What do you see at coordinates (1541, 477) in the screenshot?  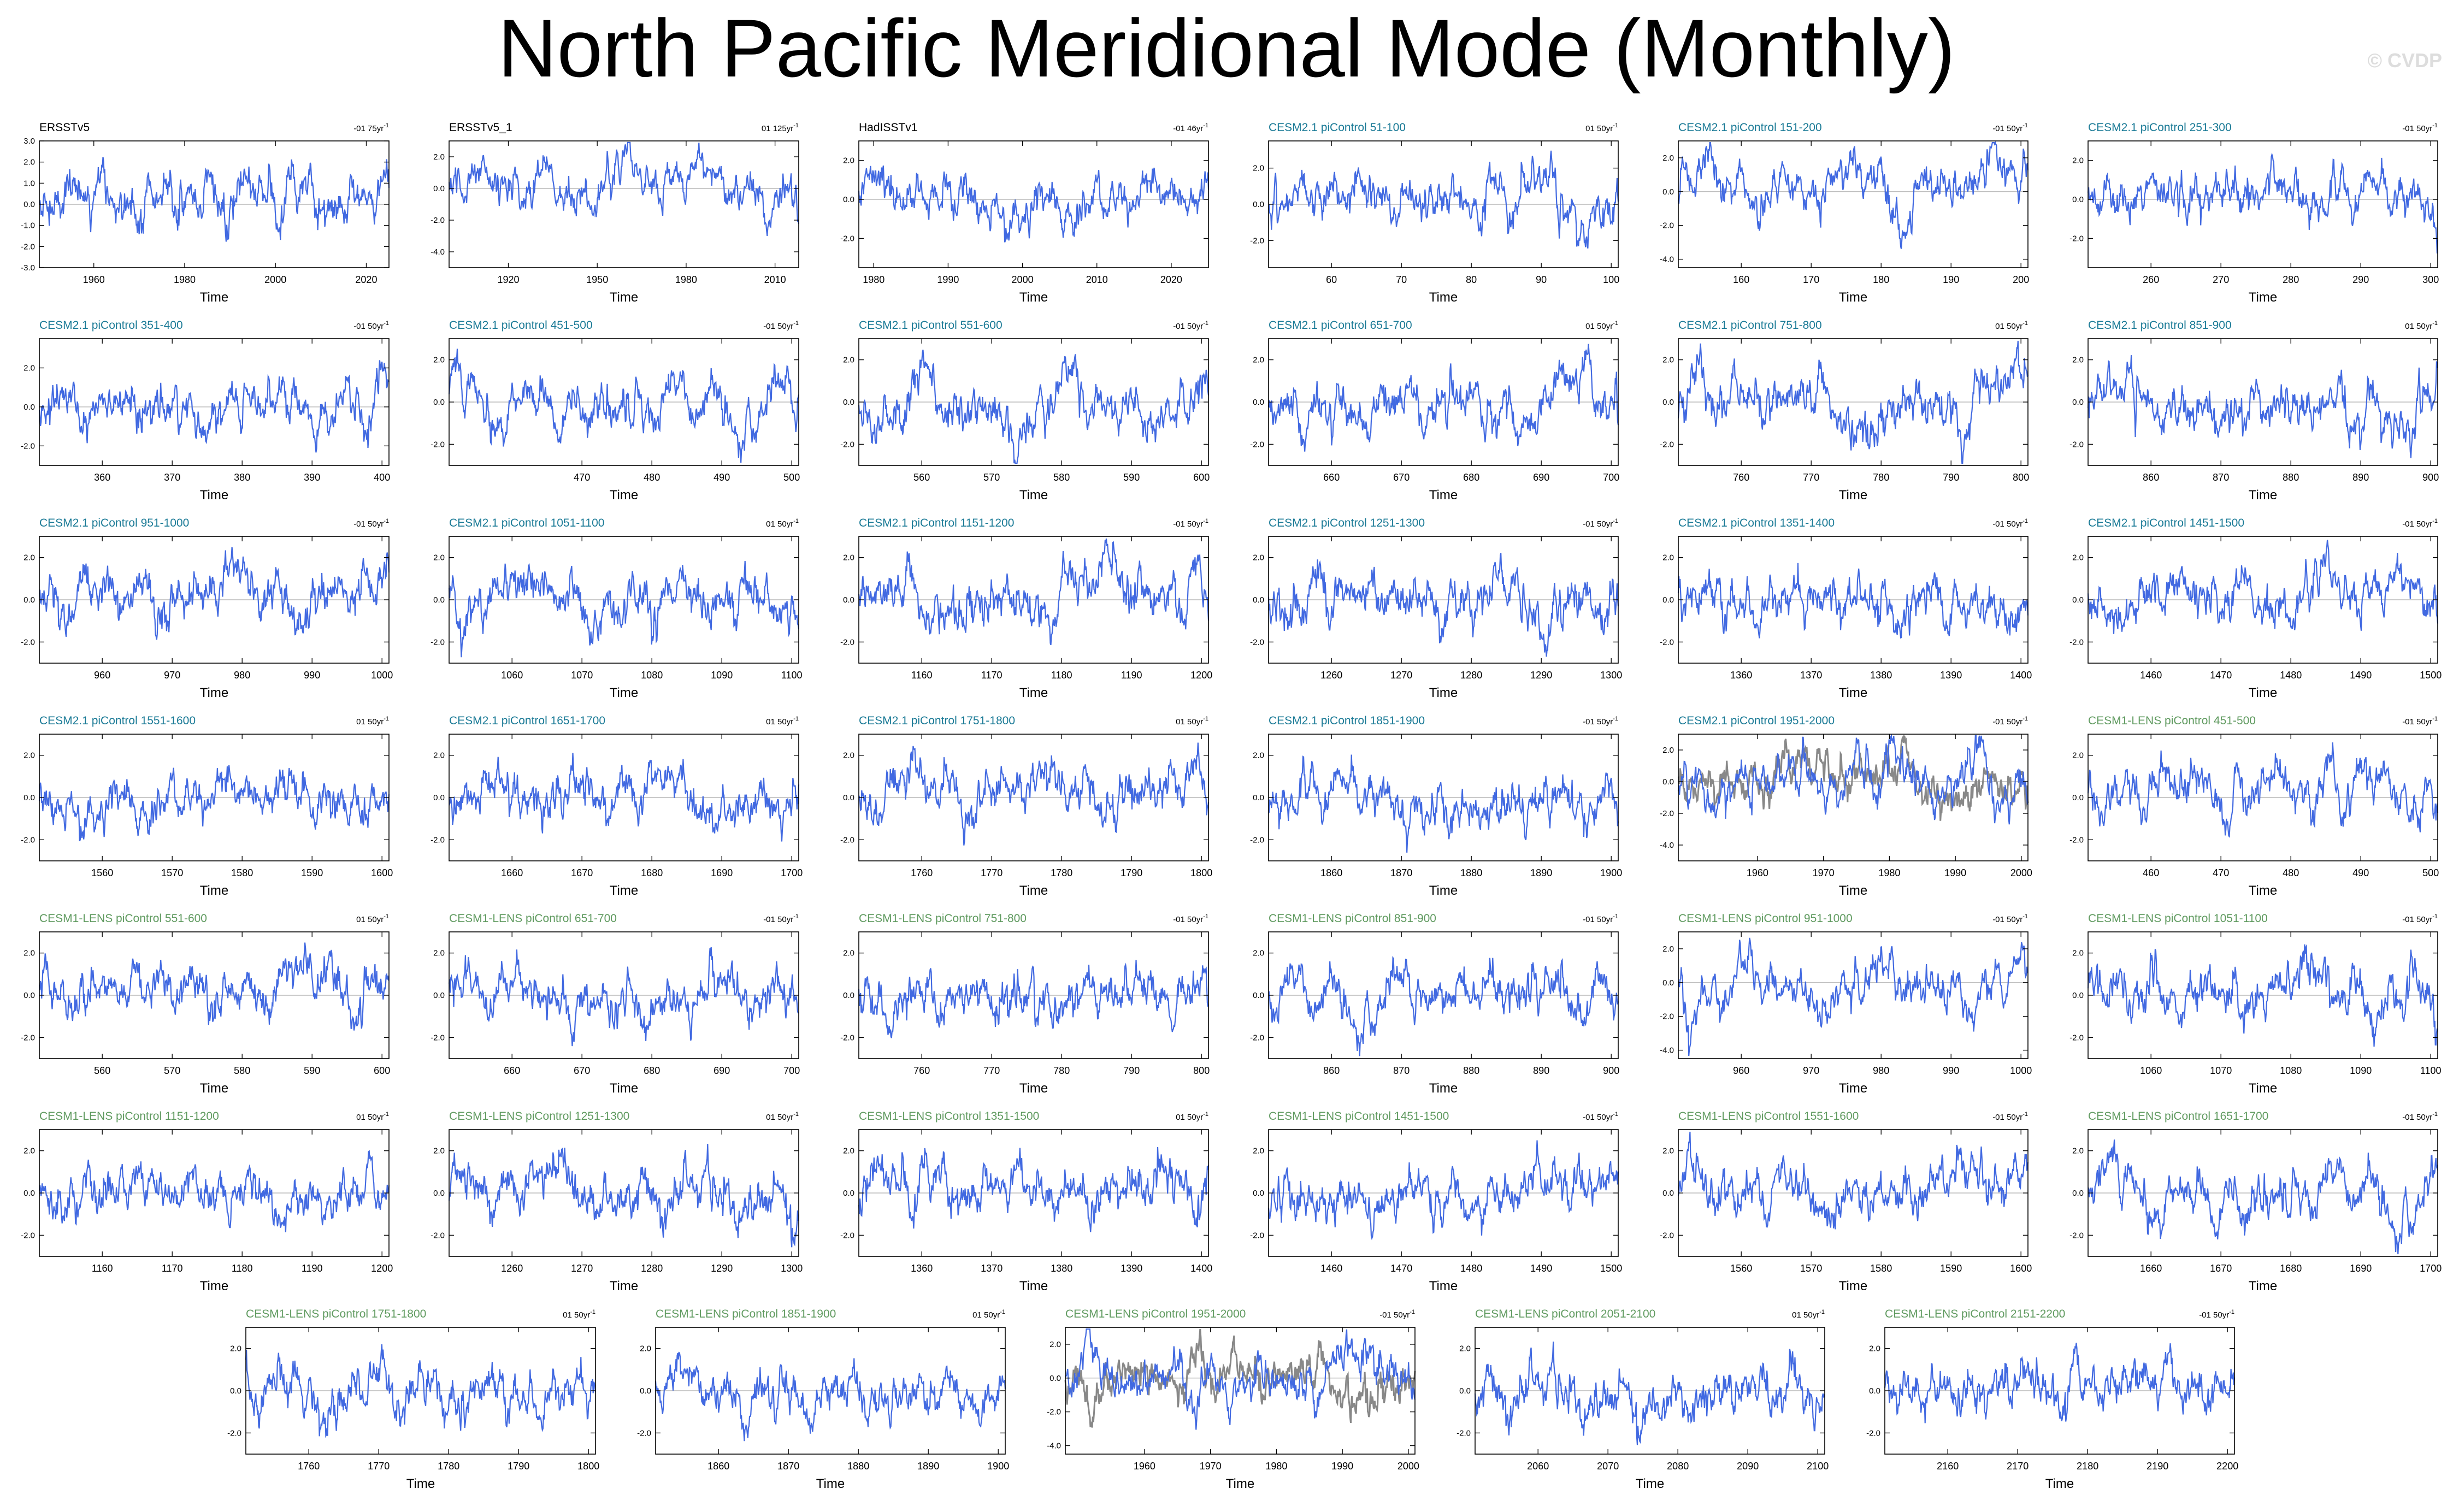 I see `x-tick-label: 690` at bounding box center [1541, 477].